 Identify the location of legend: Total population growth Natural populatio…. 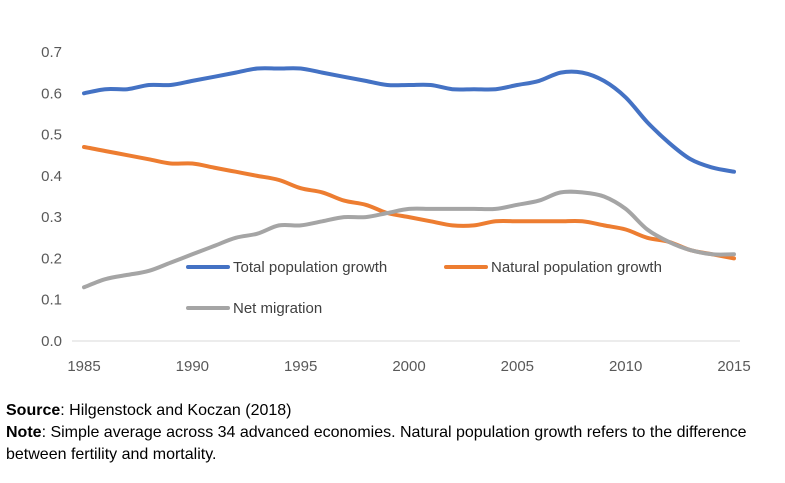
(424, 288).